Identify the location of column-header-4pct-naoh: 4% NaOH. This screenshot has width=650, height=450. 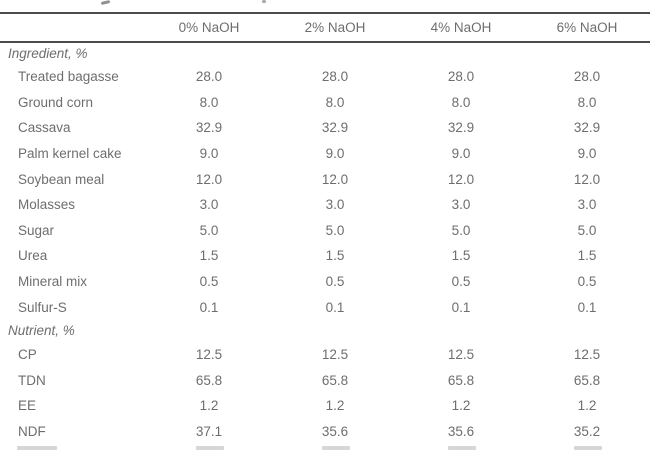
(461, 28).